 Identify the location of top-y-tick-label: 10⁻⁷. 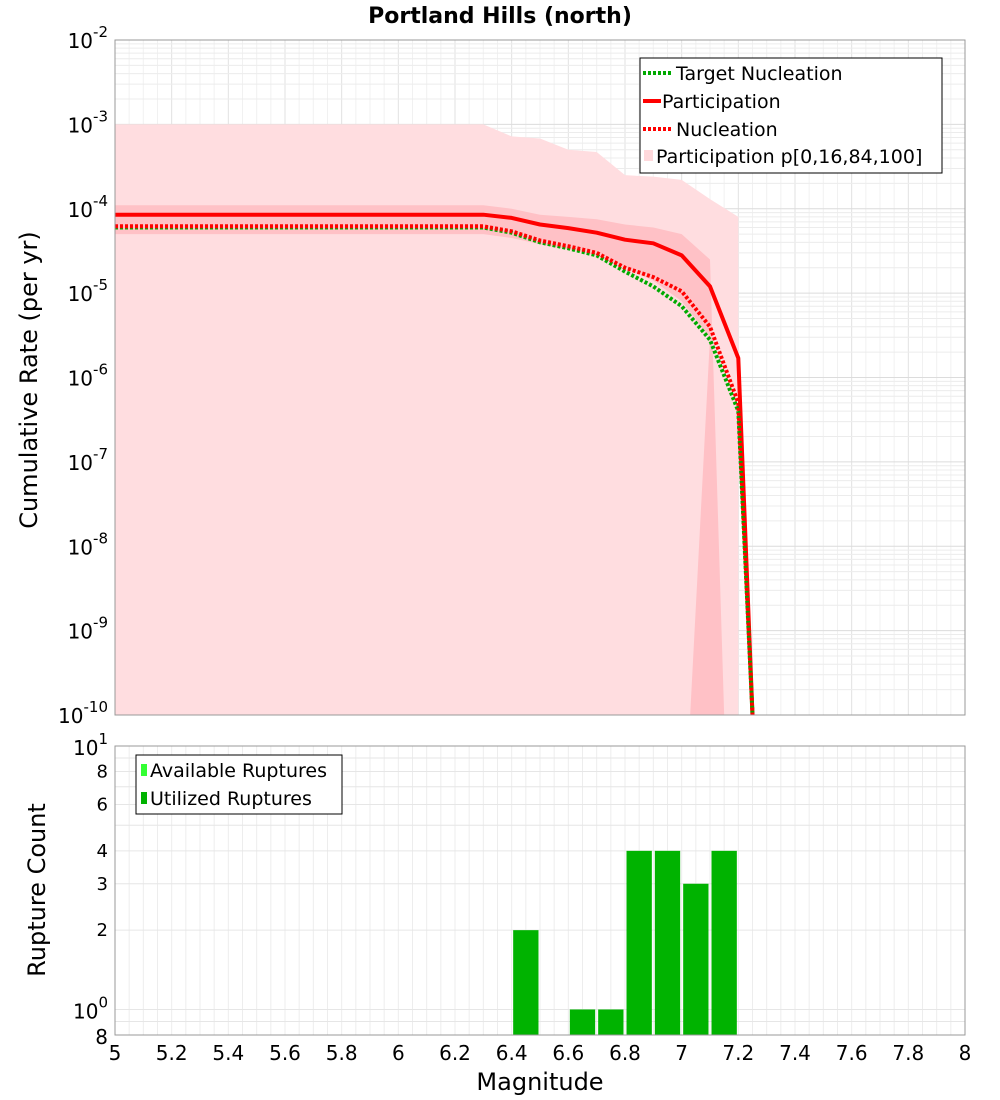
(88, 460).